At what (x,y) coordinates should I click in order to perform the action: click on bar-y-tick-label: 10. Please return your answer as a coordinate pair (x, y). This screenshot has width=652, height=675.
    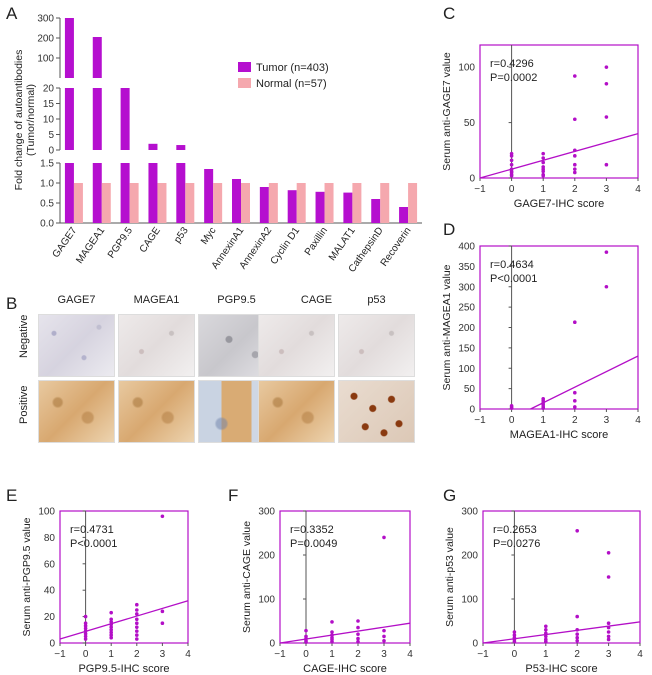
    Looking at the image, I should click on (49, 120).